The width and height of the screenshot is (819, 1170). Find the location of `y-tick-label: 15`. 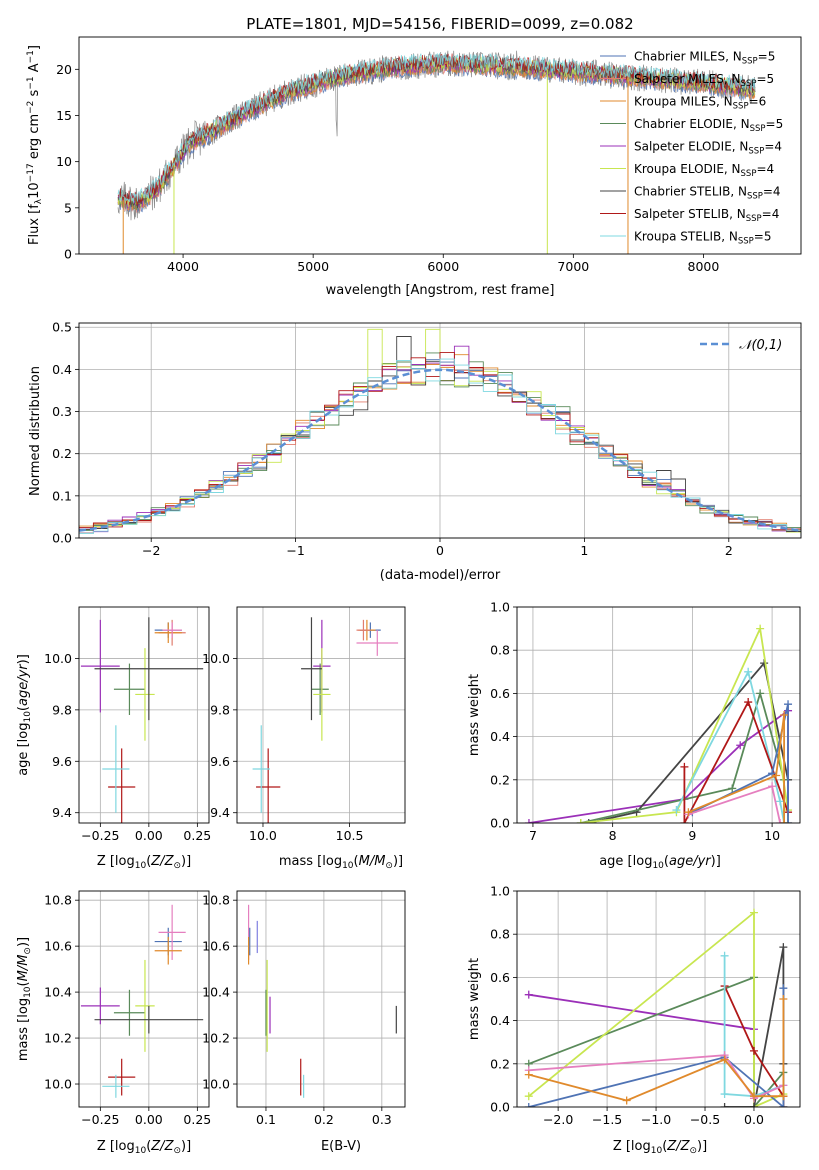

y-tick-label: 15 is located at coordinates (64, 115).